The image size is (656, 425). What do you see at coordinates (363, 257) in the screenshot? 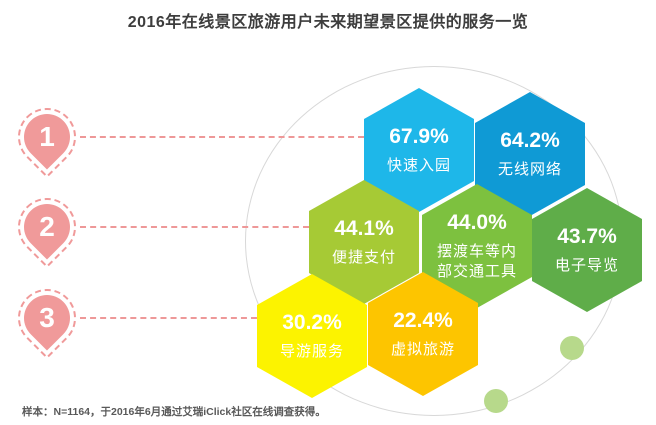
I see `service-label: 便捷支付` at bounding box center [363, 257].